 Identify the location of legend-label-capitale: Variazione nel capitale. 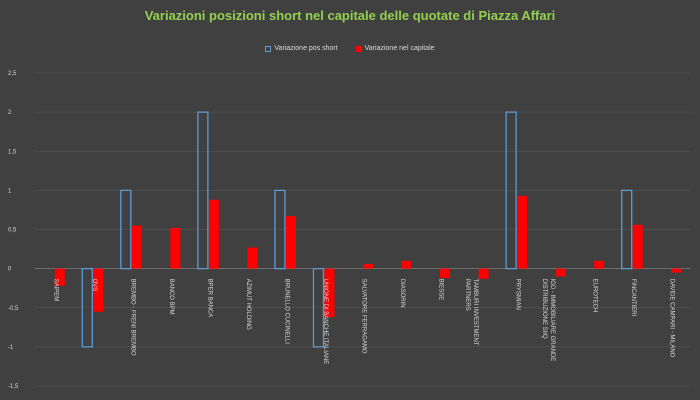
(399, 48).